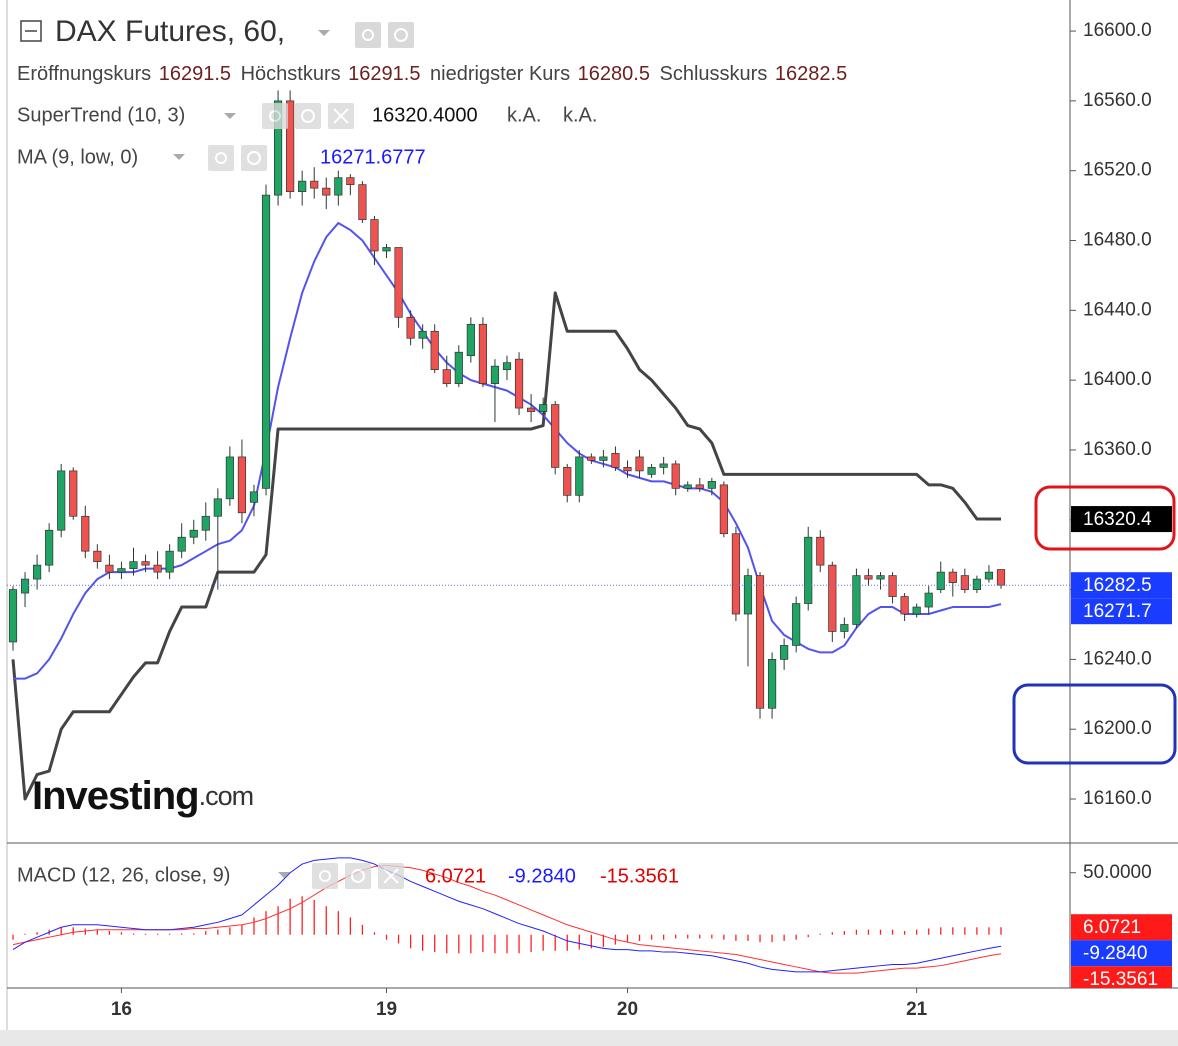 The width and height of the screenshot is (1178, 1046). What do you see at coordinates (115, 796) in the screenshot?
I see `watermark-brand: Investing` at bounding box center [115, 796].